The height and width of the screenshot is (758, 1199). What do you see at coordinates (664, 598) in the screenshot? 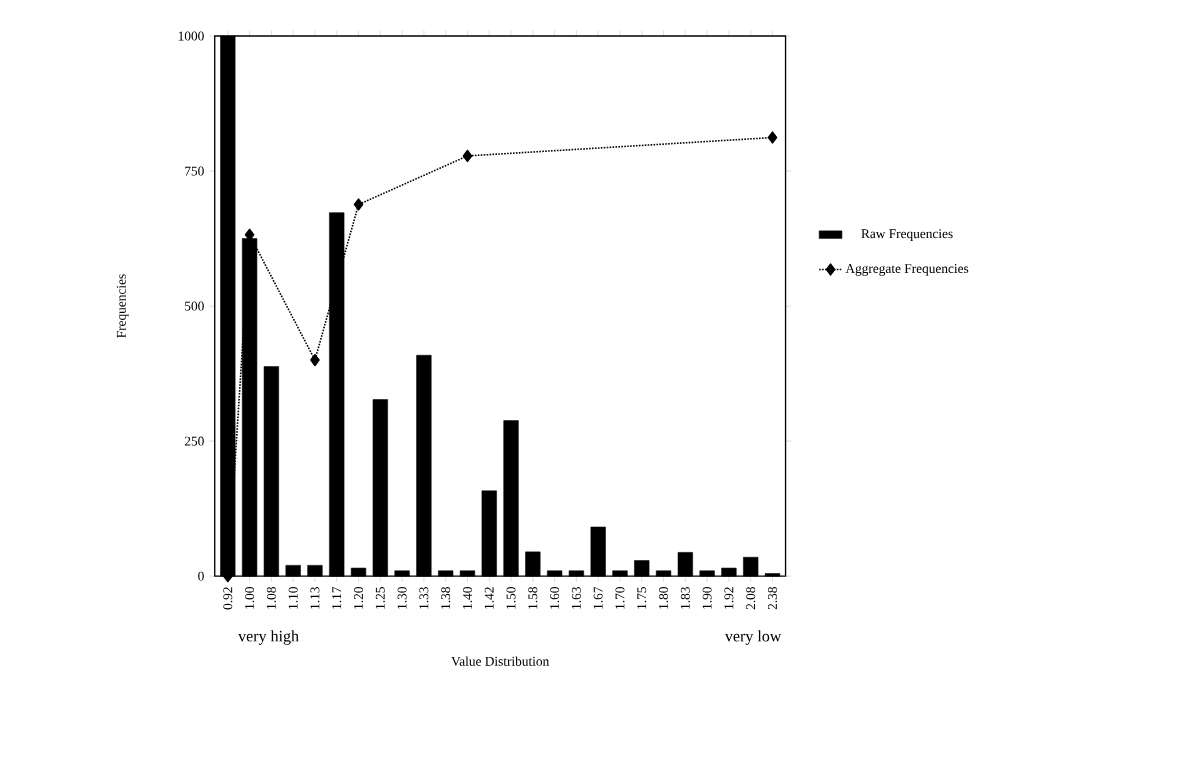
I see `x-tick-label: 1.80` at bounding box center [664, 598].